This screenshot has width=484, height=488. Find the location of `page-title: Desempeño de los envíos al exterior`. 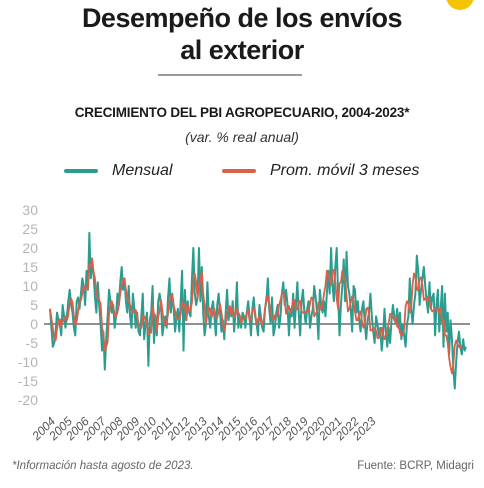

page-title: Desempeño de los envíos al exterior is located at coordinates (242, 34).